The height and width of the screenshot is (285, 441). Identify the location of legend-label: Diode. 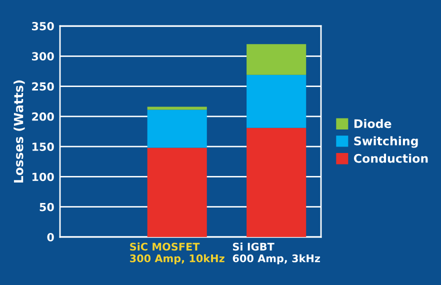
(373, 123).